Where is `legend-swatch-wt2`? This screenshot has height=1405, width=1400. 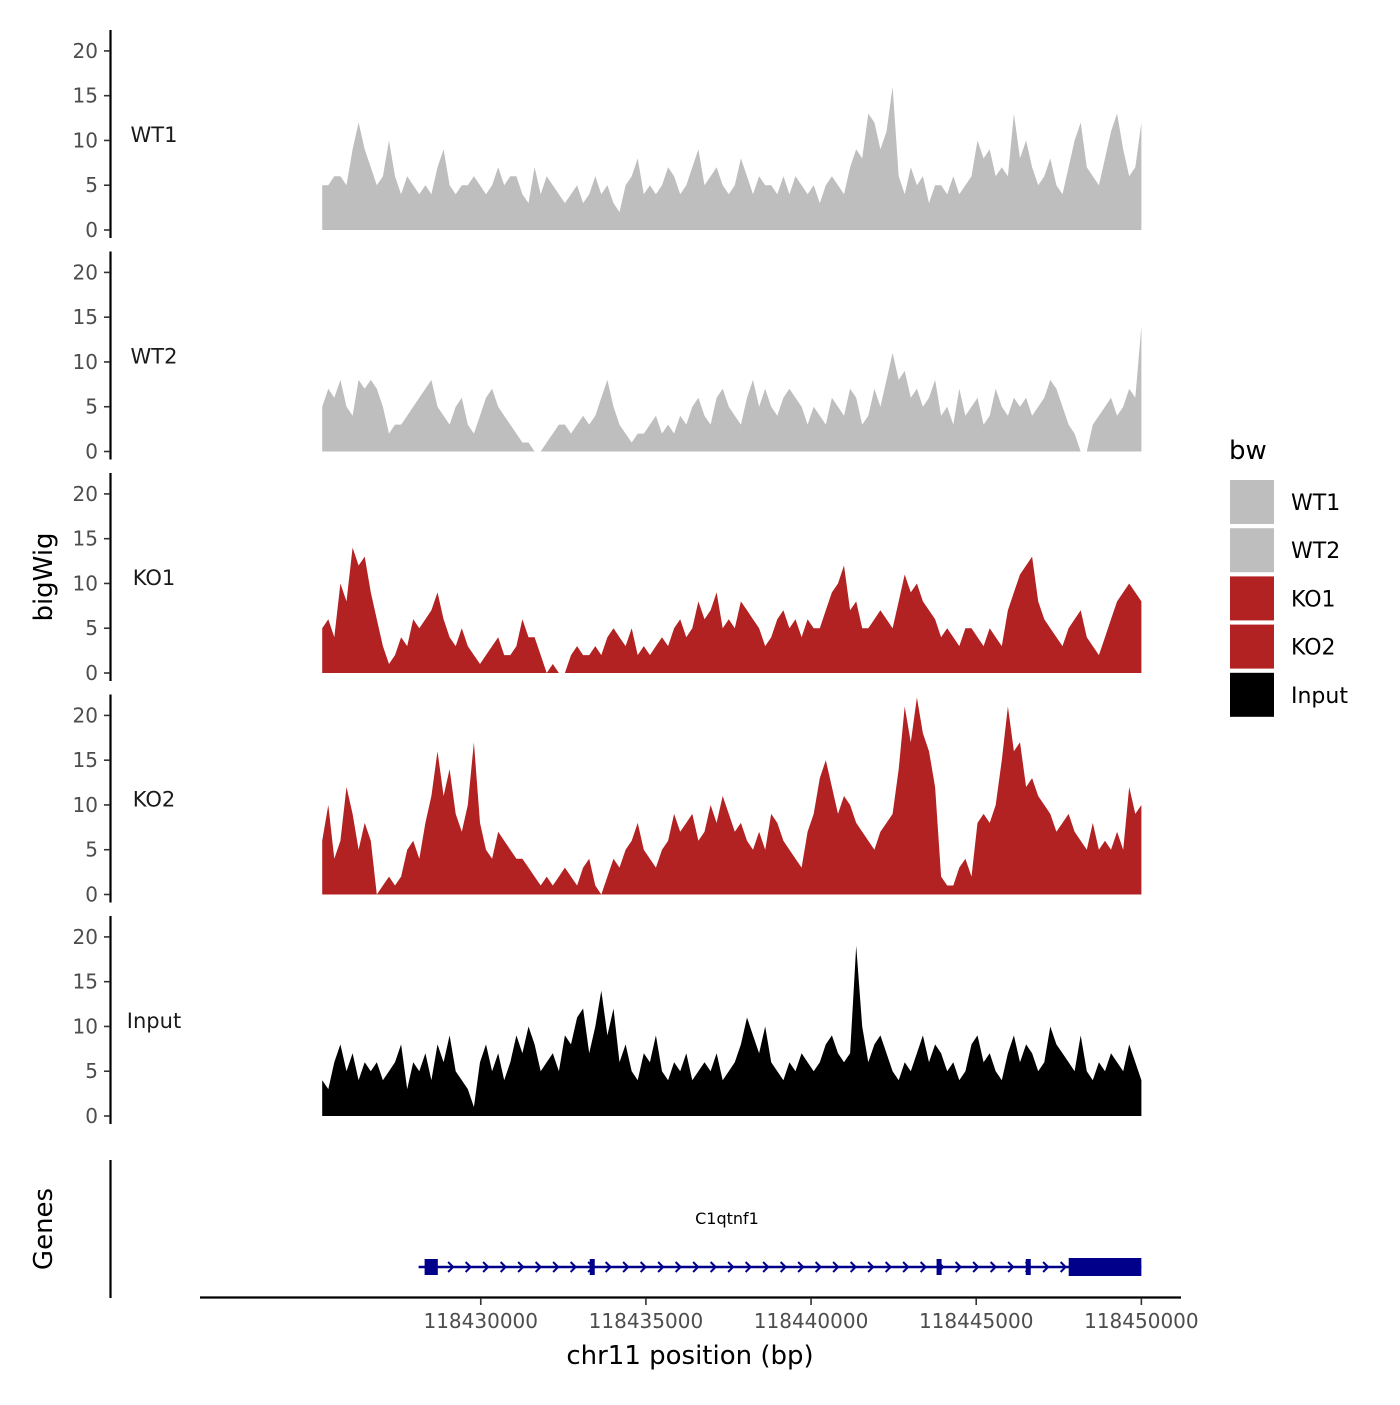 legend-swatch-wt2 is located at coordinates (1252, 550).